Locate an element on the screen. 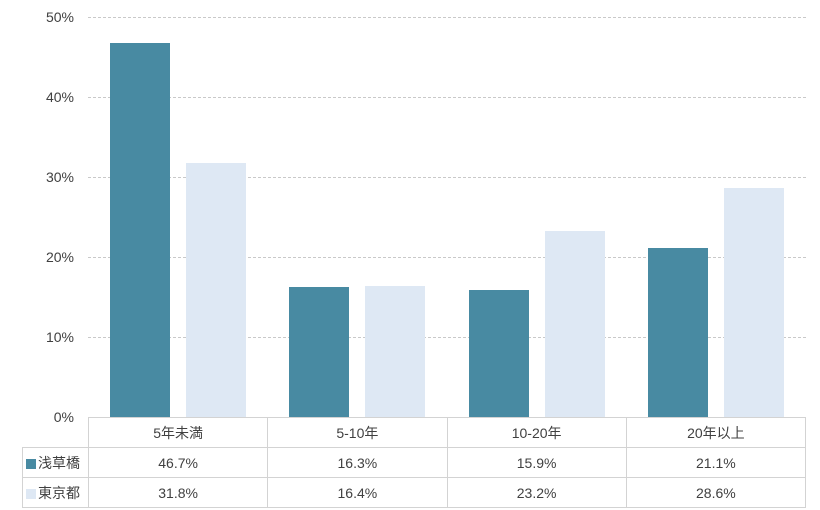 Image resolution: width=820 pixels, height=510 pixels. table-value: 23.2% is located at coordinates (536, 492).